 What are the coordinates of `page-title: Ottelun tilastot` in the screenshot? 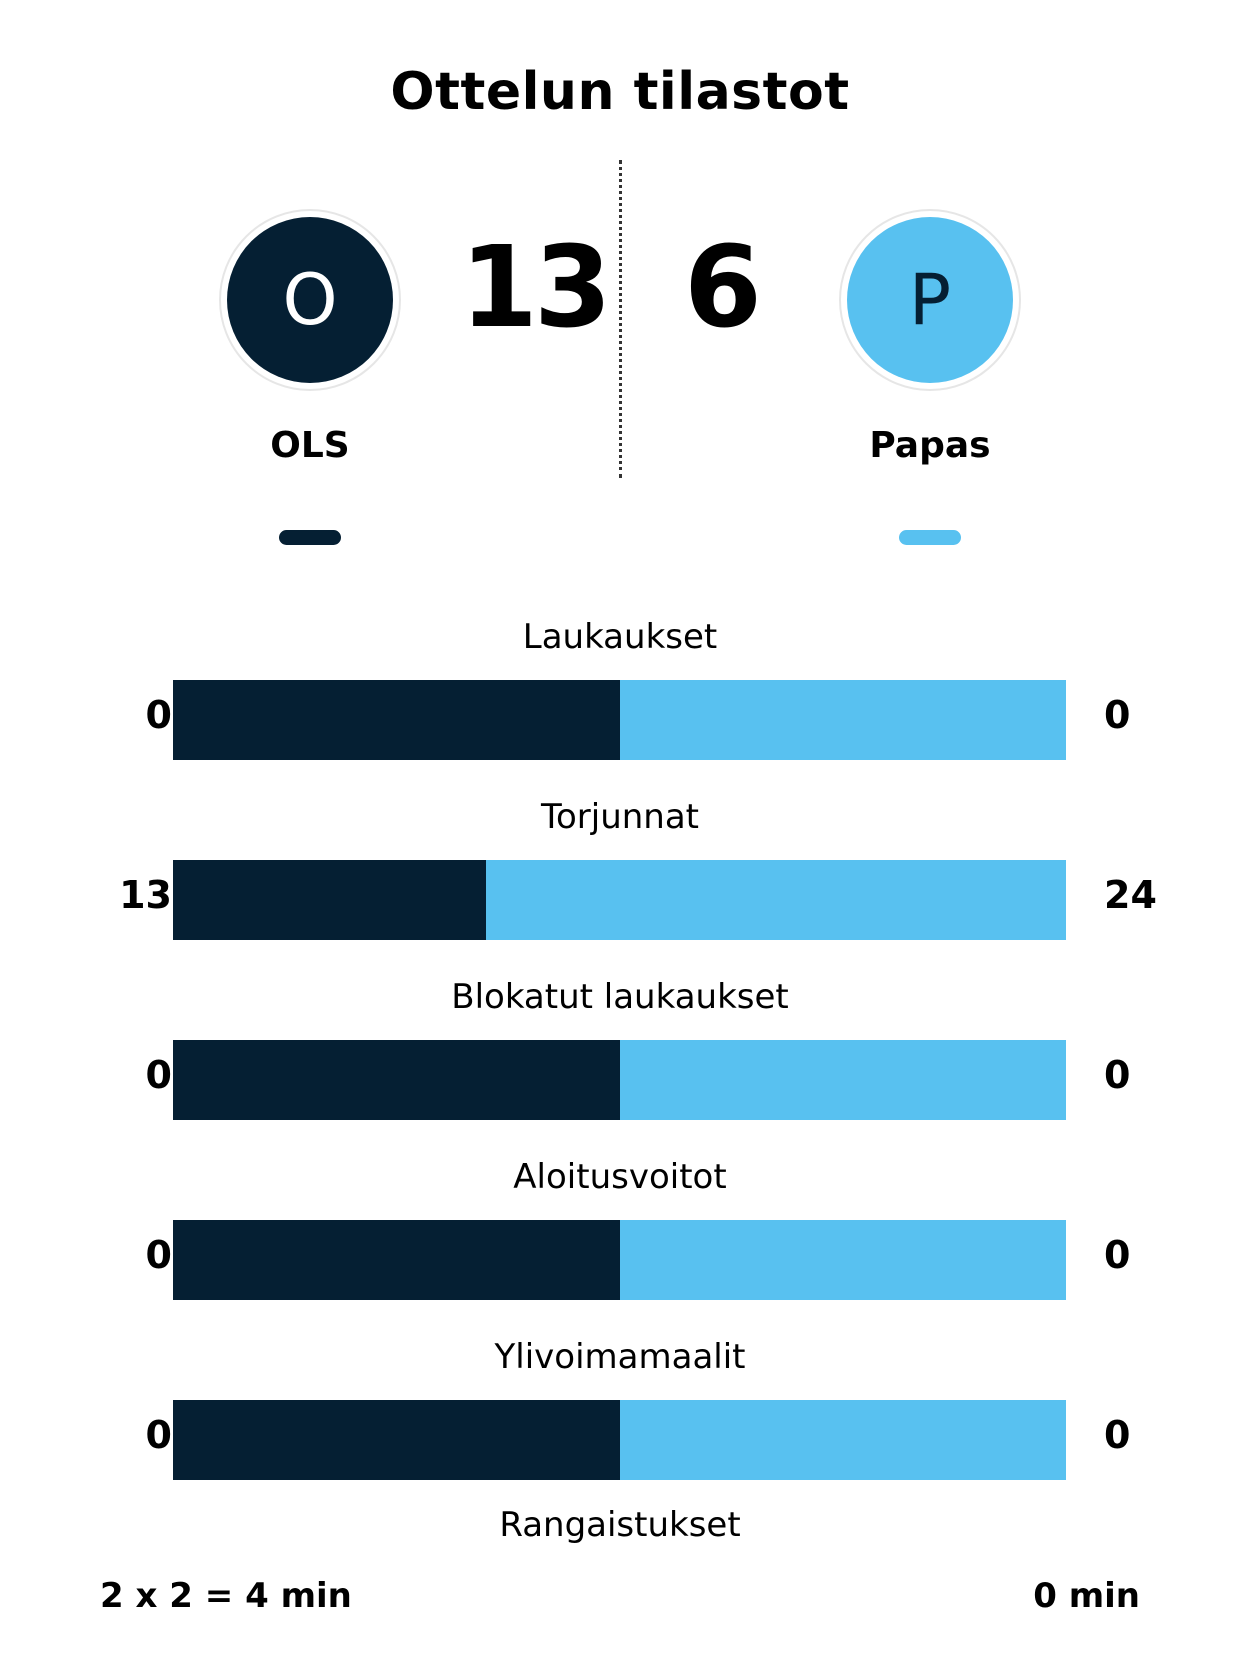 It's located at (620, 92).